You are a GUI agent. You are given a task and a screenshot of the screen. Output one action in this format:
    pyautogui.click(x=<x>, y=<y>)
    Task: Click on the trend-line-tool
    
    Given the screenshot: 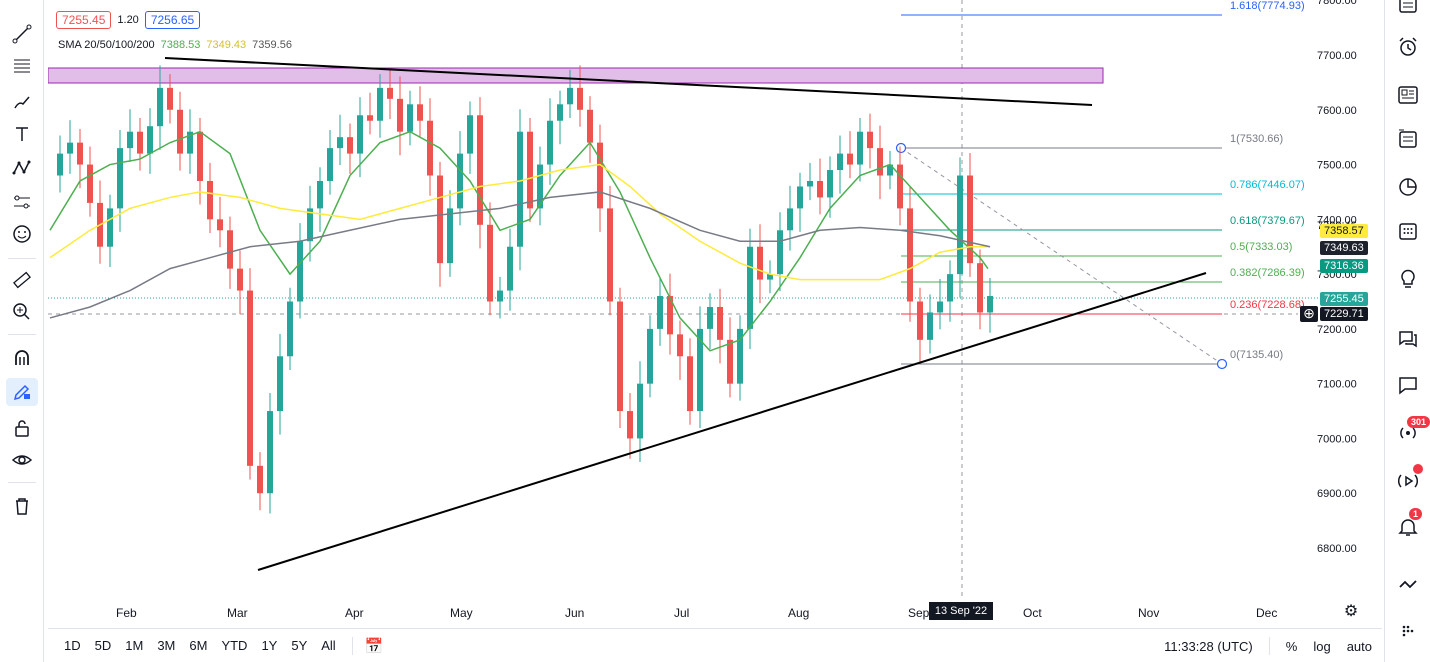 What is the action you would take?
    pyautogui.click(x=22, y=34)
    